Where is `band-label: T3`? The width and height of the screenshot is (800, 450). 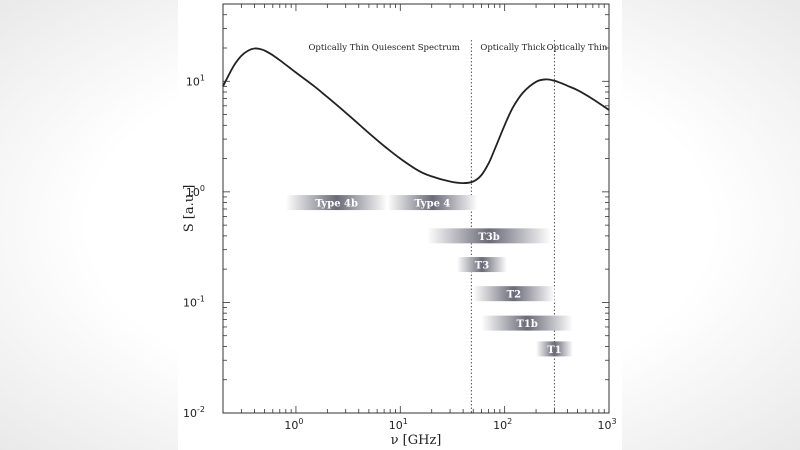
band-label: T3 is located at coordinates (482, 266).